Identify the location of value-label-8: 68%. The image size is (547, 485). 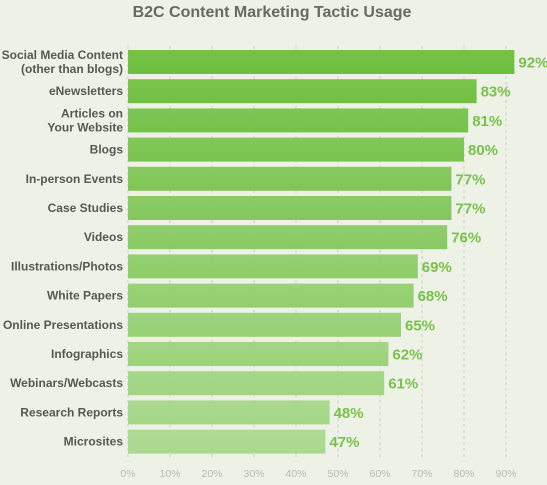
(433, 296).